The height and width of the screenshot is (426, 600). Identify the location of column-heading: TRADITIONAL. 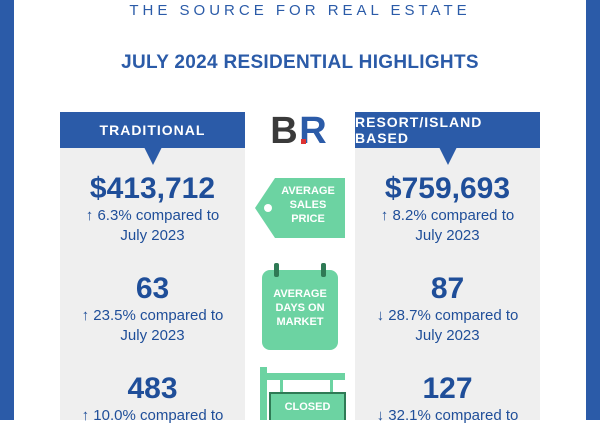
(152, 130).